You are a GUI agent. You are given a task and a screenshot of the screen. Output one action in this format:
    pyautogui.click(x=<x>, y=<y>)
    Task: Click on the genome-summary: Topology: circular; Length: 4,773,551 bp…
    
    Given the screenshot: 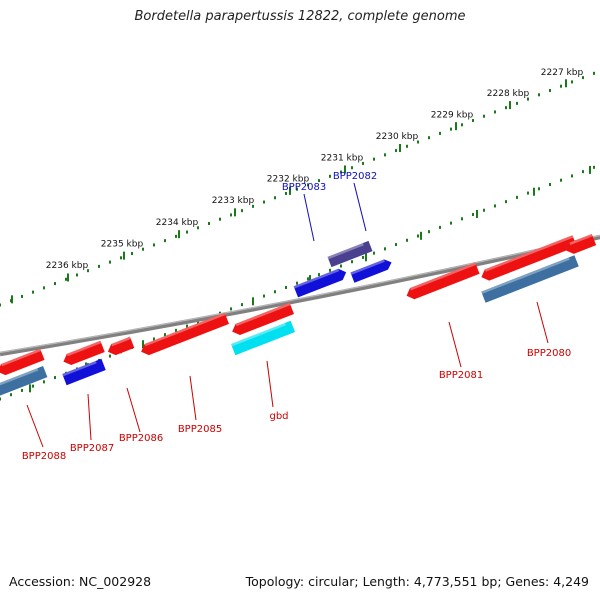 What is the action you would take?
    pyautogui.click(x=417, y=581)
    